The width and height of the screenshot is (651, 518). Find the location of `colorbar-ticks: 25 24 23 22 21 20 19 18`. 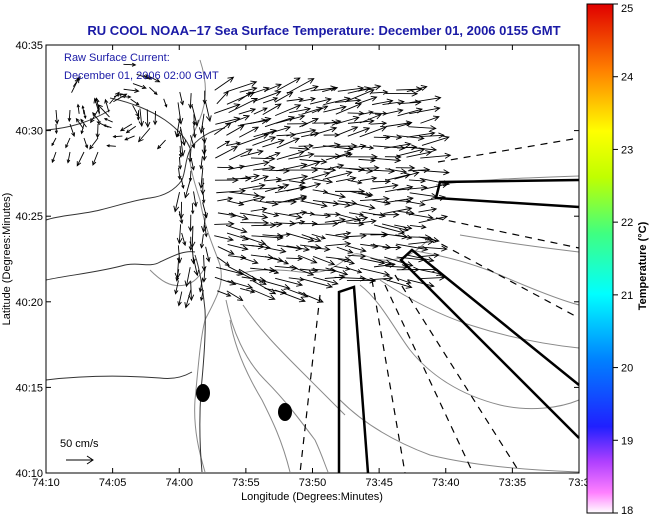

colorbar-ticks: 25 24 23 22 21 20 19 18 is located at coordinates (623, 260).